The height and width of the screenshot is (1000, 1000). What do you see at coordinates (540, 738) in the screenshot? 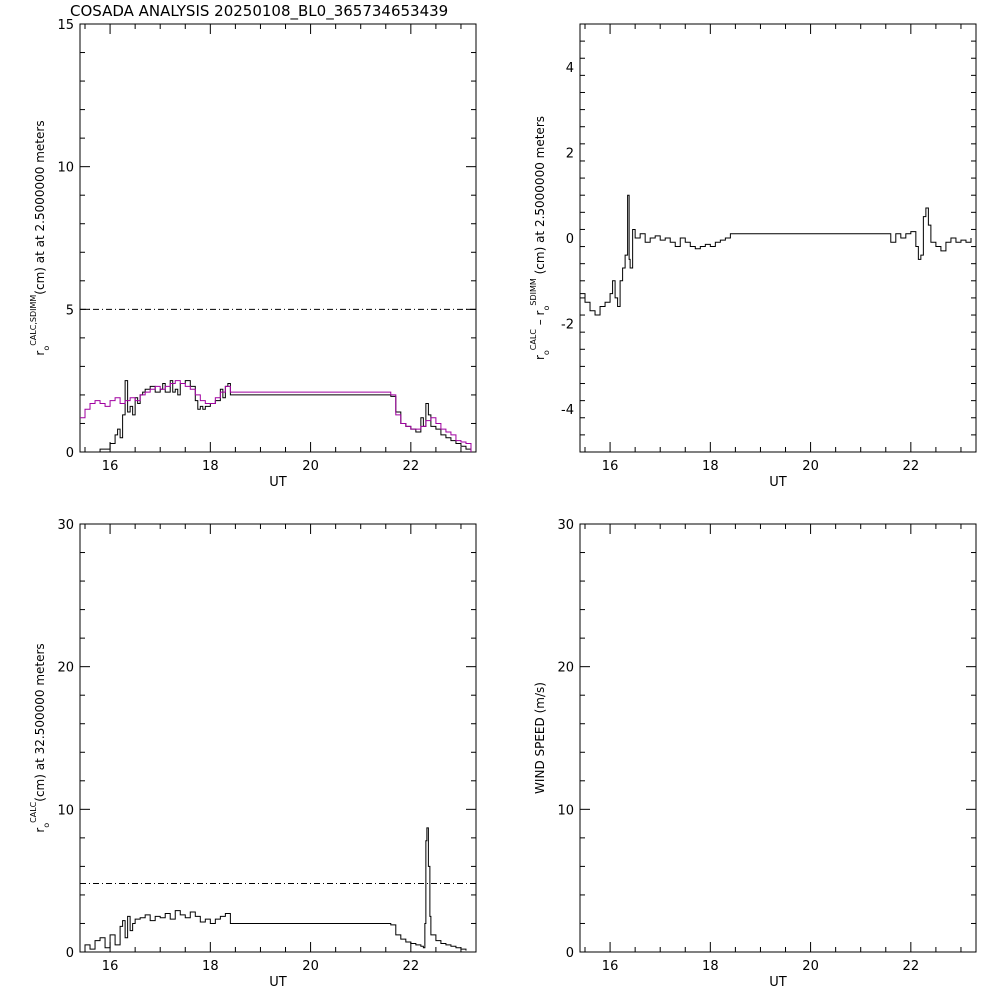
I see `y-axis-label: WIND SPEED (m/s)` at bounding box center [540, 738].